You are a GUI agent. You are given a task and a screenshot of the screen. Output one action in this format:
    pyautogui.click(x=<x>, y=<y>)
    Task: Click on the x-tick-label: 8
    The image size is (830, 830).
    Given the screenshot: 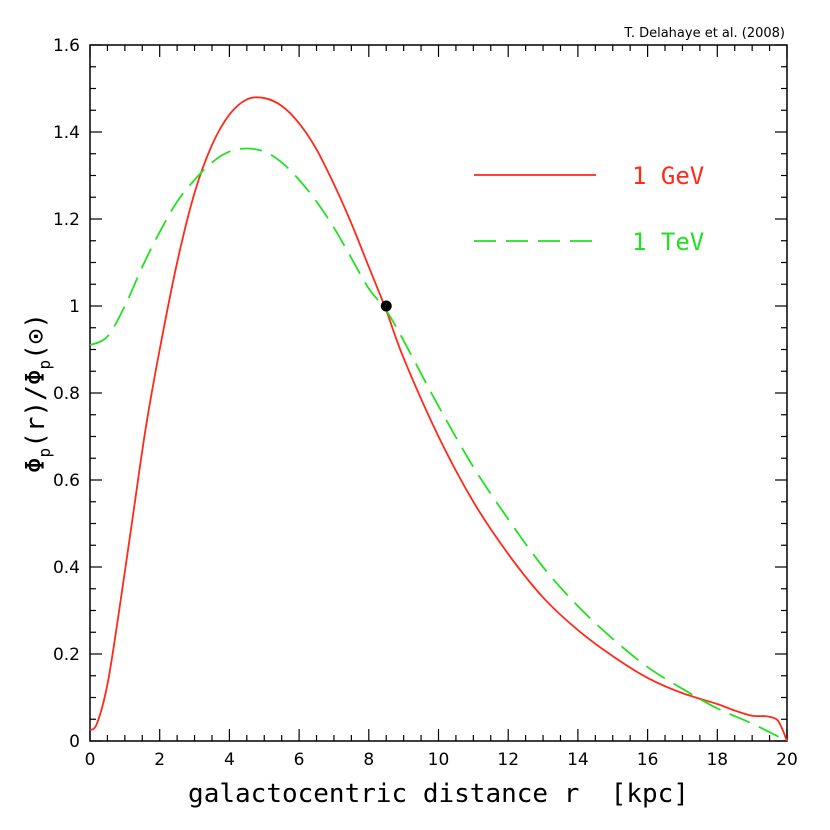 What is the action you would take?
    pyautogui.click(x=368, y=760)
    